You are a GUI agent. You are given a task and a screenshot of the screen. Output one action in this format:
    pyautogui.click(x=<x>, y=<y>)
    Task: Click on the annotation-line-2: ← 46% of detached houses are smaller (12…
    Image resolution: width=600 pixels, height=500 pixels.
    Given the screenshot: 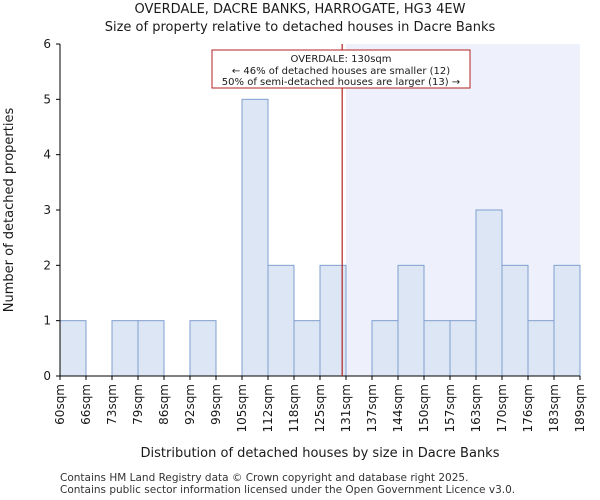 What is the action you would take?
    pyautogui.click(x=341, y=71)
    